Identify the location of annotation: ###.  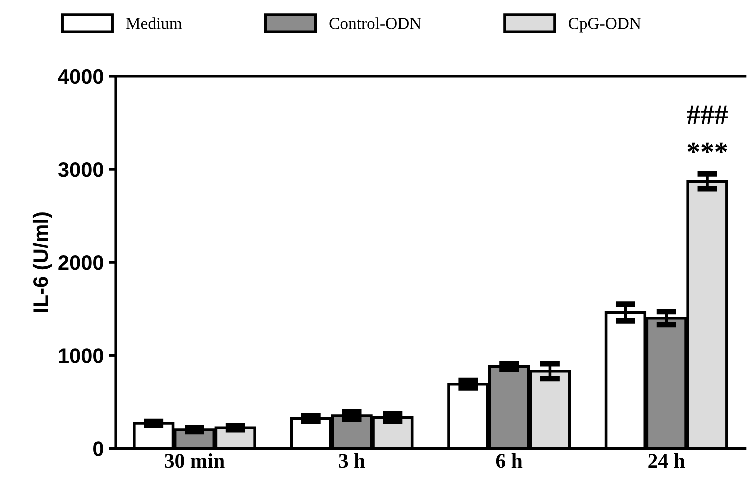
(707, 115).